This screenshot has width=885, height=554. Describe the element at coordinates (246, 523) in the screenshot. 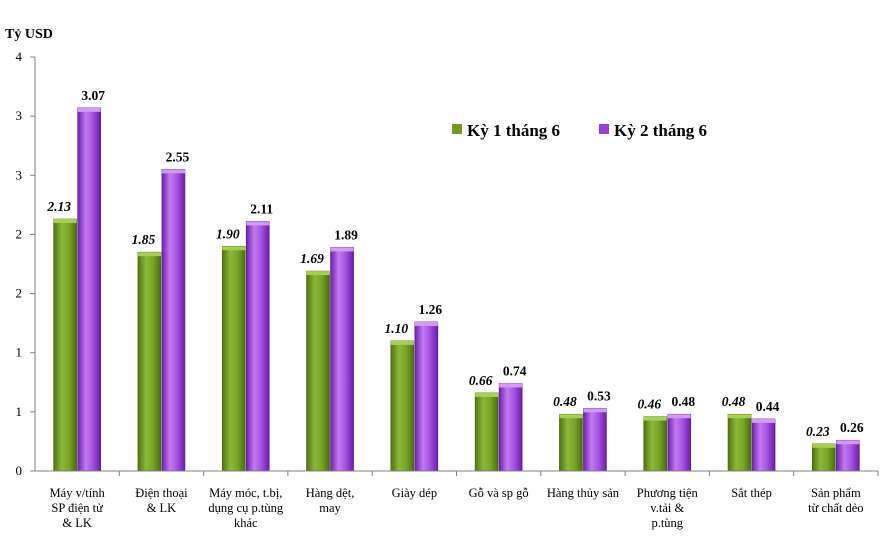

I see `x-tick-label-line: khác` at that location.